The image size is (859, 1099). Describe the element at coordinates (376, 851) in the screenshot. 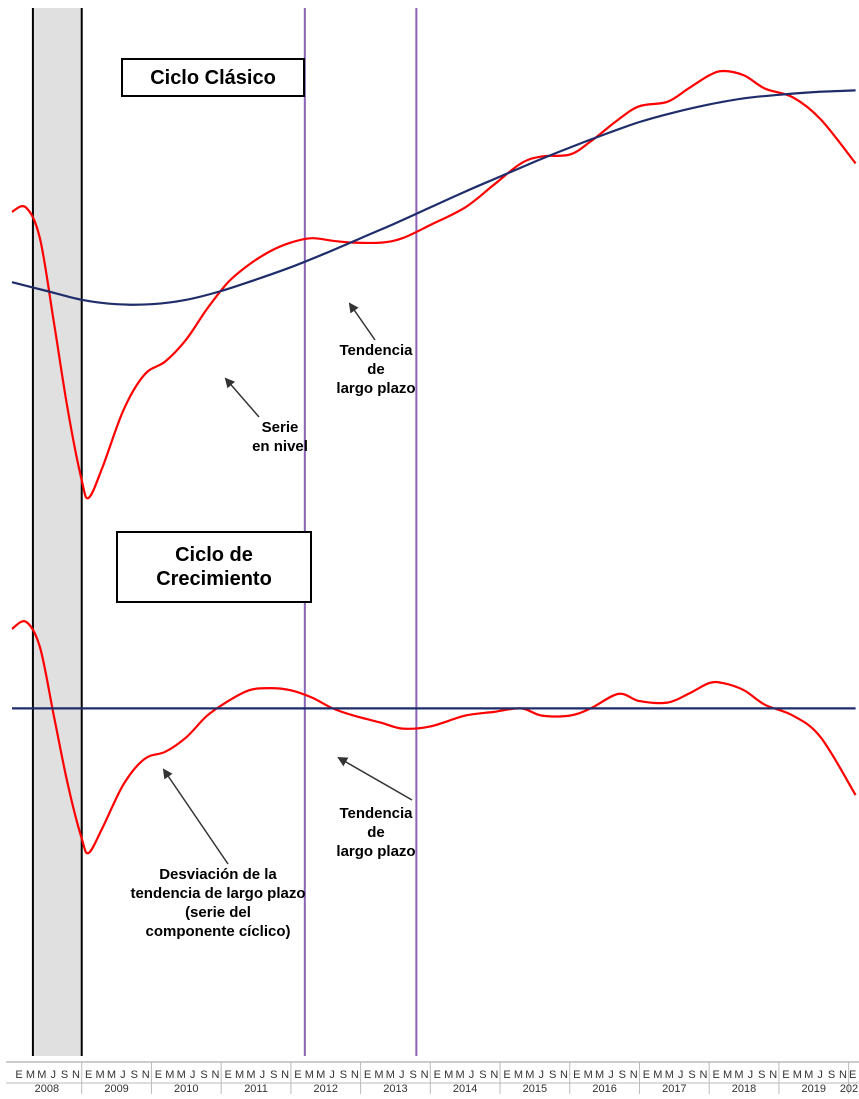

I see `annotation-tendencia-bottom-line3: largo plazo` at that location.